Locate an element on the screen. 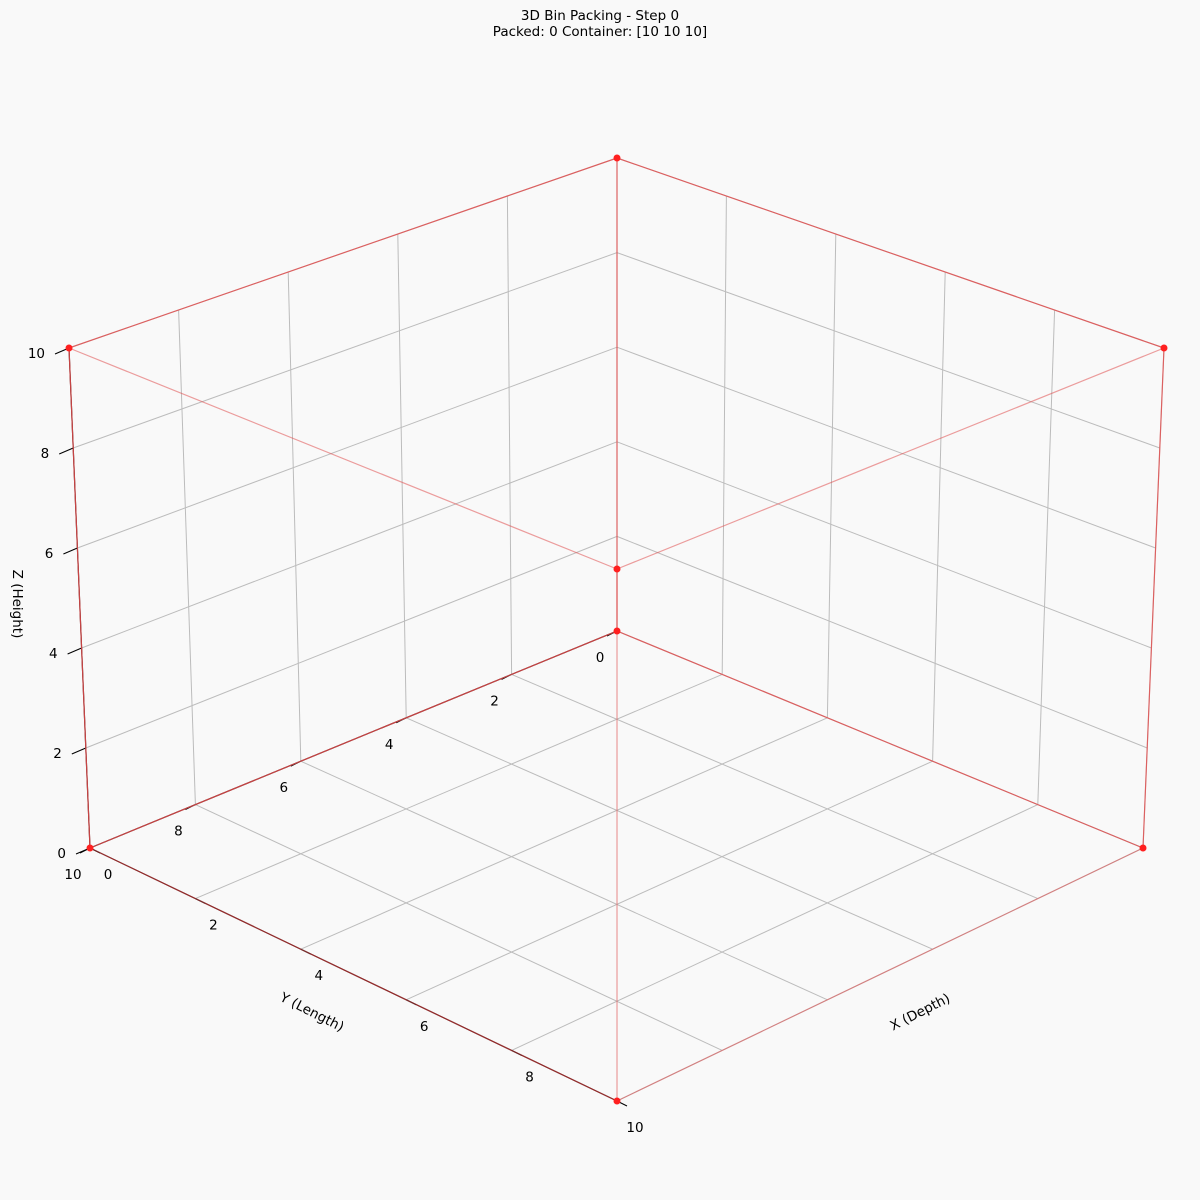 This screenshot has height=1200, width=1200. x-tick-label: 10 is located at coordinates (634, 1128).